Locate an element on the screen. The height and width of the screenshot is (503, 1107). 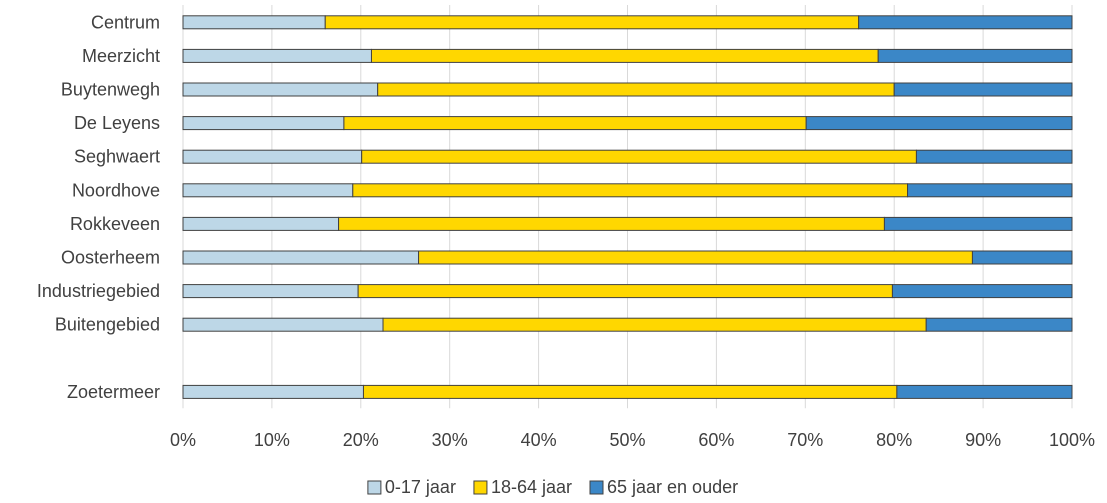
x-axis-ticks: 0% 10% 20% 30% 40% 50% 60% 70% 80% 90% 100% is located at coordinates (632, 440).